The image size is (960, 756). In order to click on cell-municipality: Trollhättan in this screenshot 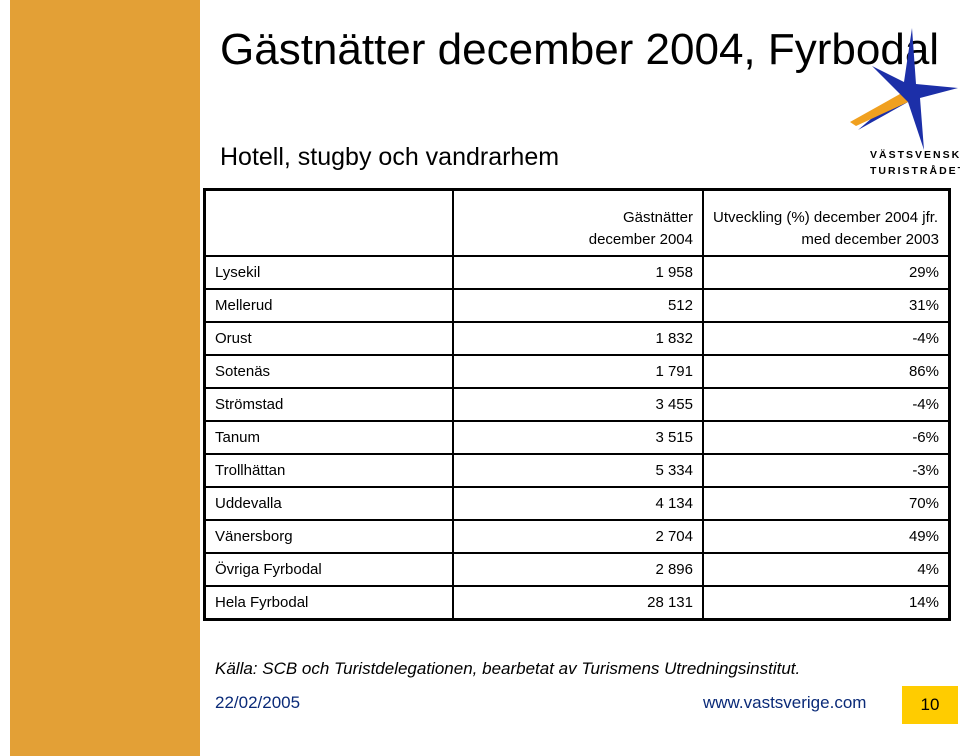, I will do `click(328, 470)`.